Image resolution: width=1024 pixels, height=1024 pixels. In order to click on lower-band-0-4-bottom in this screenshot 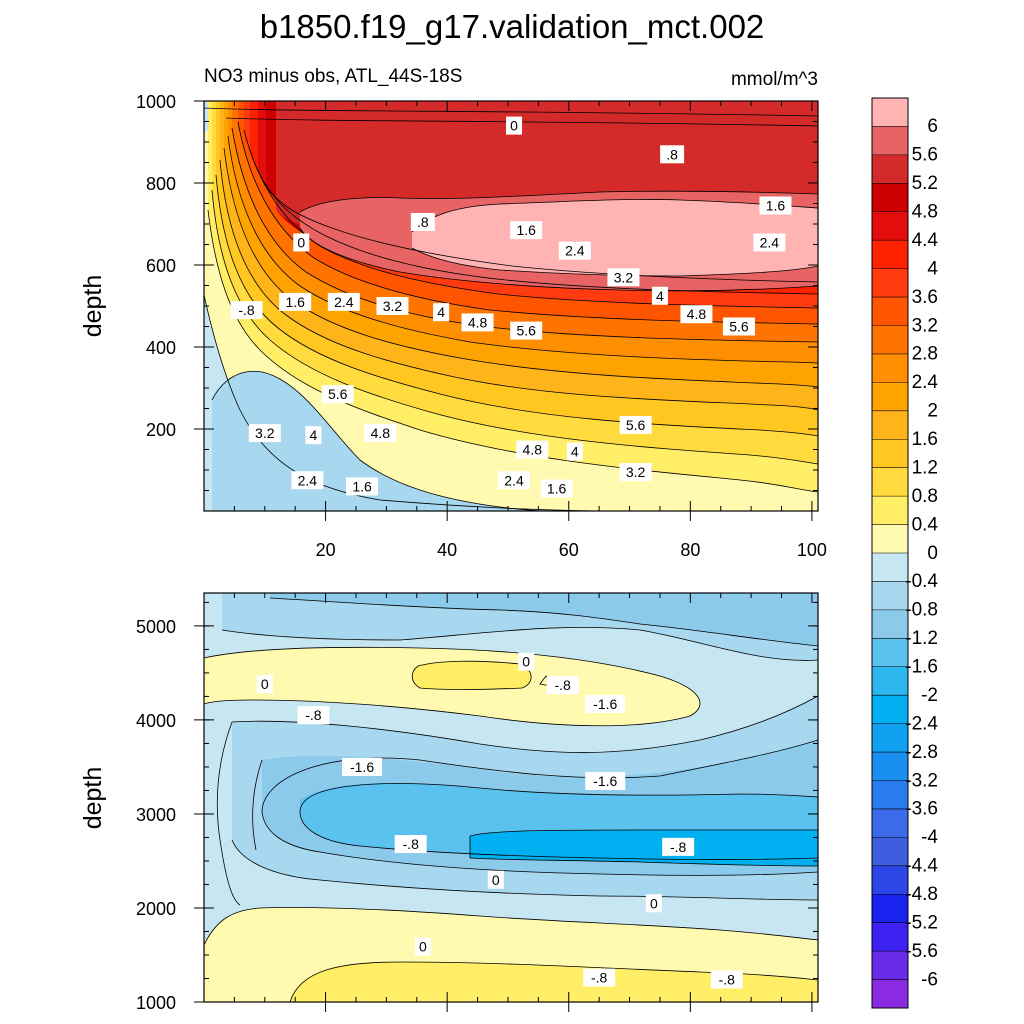, I will do `click(554, 982)`.